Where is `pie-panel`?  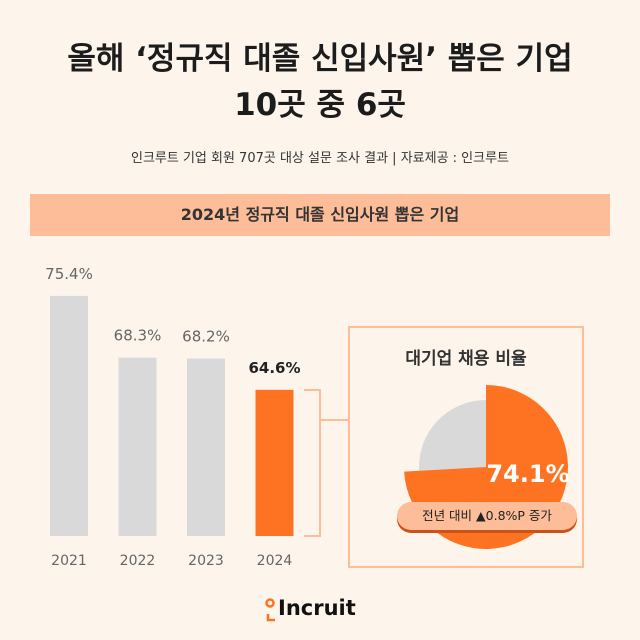
pie-panel is located at coordinates (466, 447).